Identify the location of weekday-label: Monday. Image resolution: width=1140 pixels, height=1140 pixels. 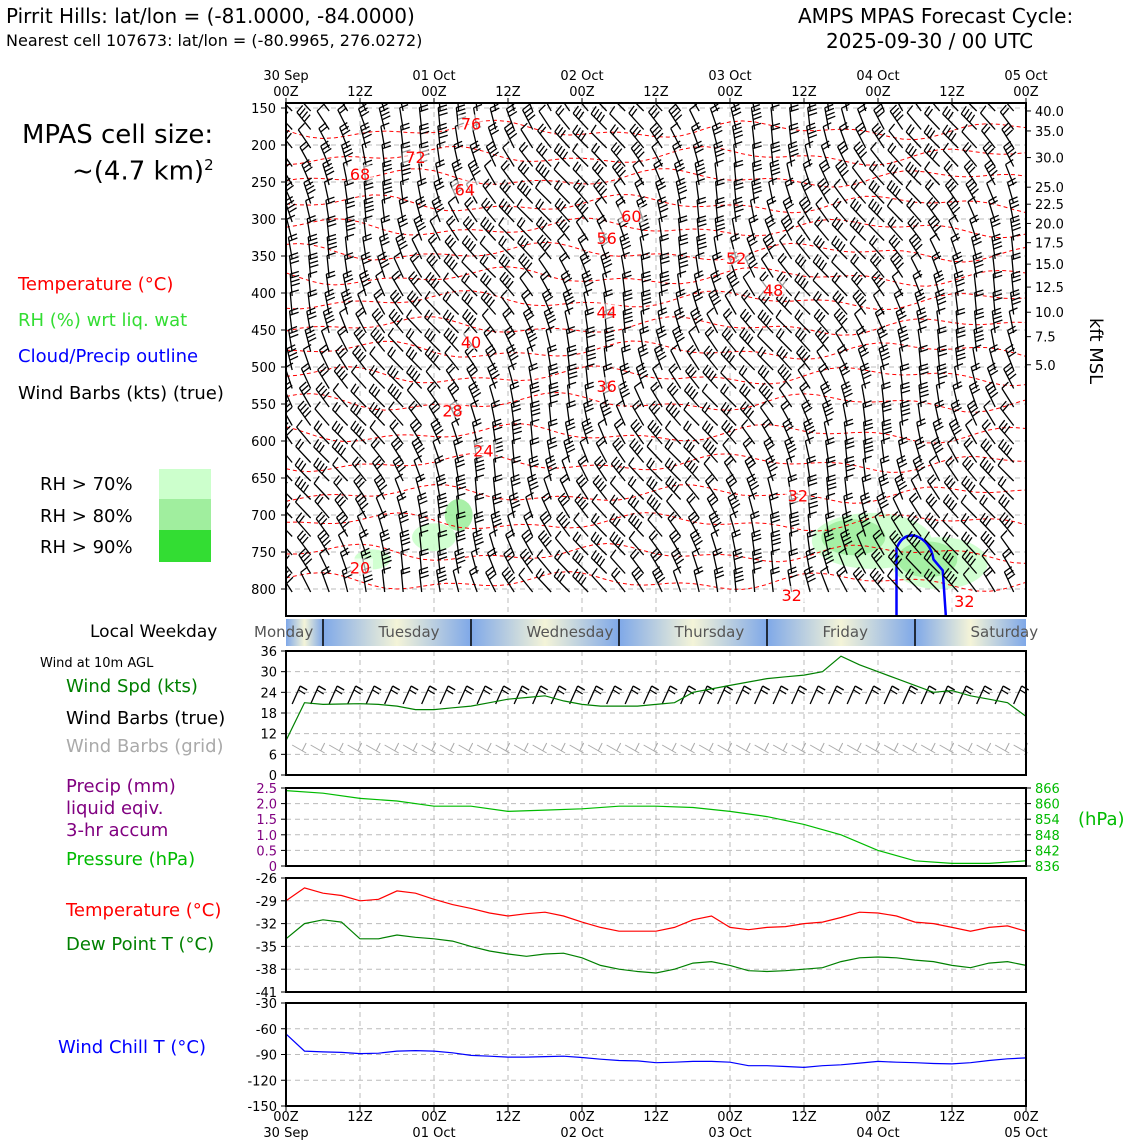
(283, 632).